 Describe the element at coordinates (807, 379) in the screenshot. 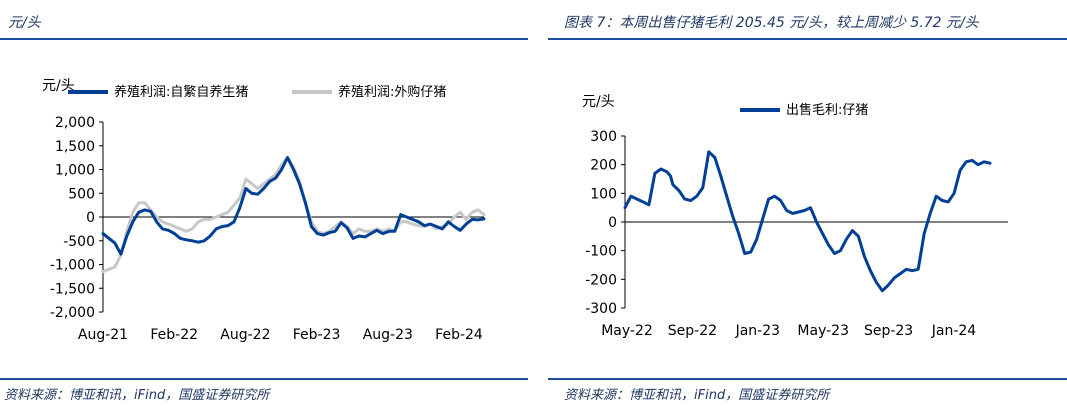

I see `right-footer-rule` at that location.